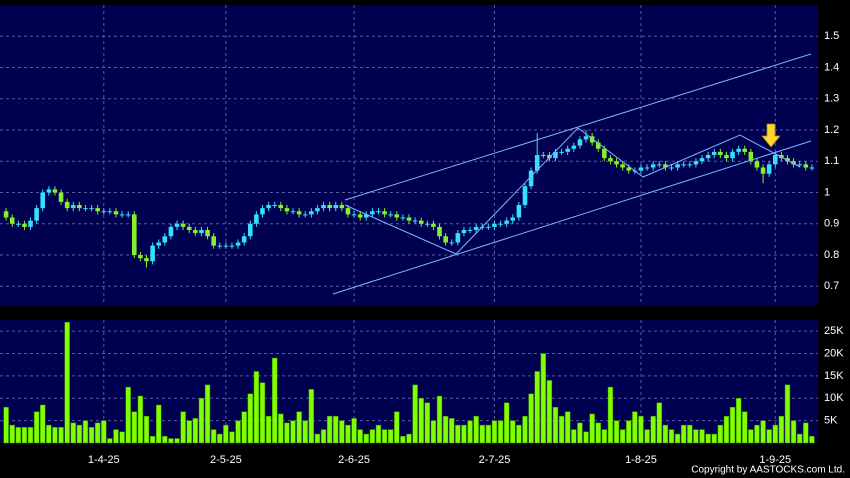  I want to click on y-tick-label: 1.5, so click(831, 36).